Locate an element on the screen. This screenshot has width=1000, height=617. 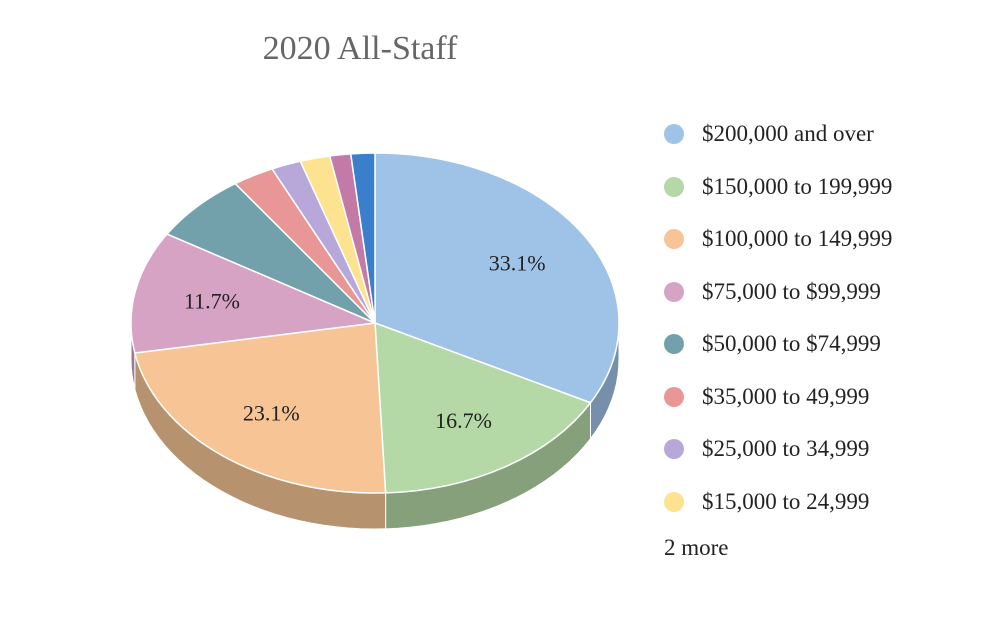
pie-data-labels: 33.1% 16.7% 23.1% 11.7% is located at coordinates (365, 341).